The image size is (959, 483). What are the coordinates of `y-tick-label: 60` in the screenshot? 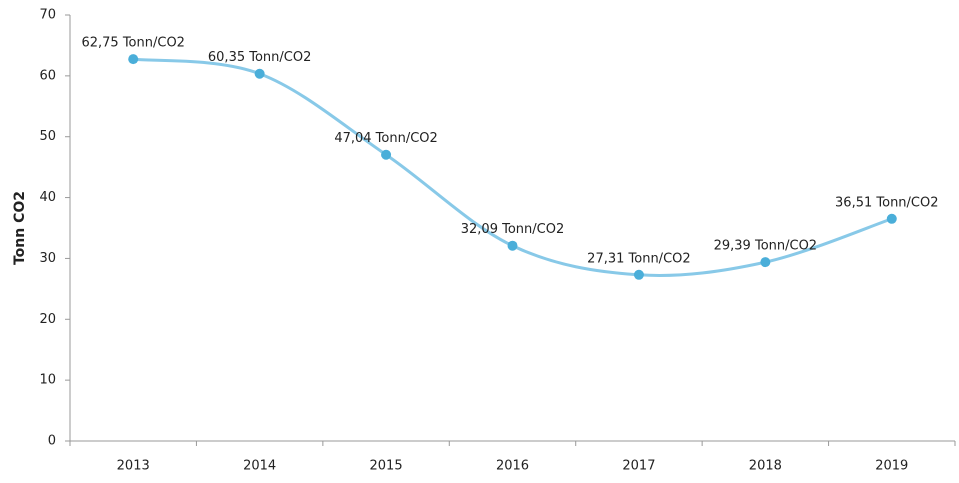 It's located at (47, 75).